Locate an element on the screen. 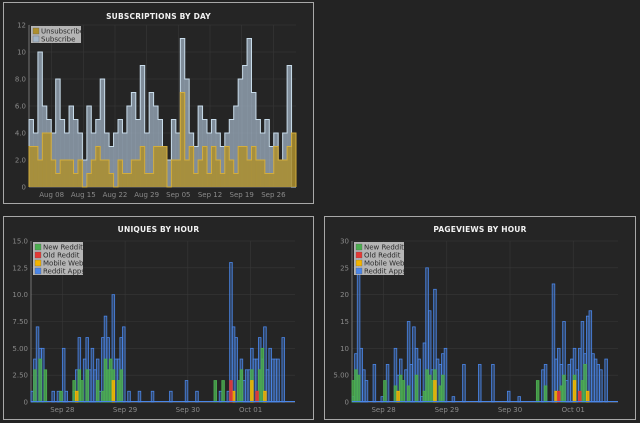  legend-label: Subscribe is located at coordinates (58, 40).